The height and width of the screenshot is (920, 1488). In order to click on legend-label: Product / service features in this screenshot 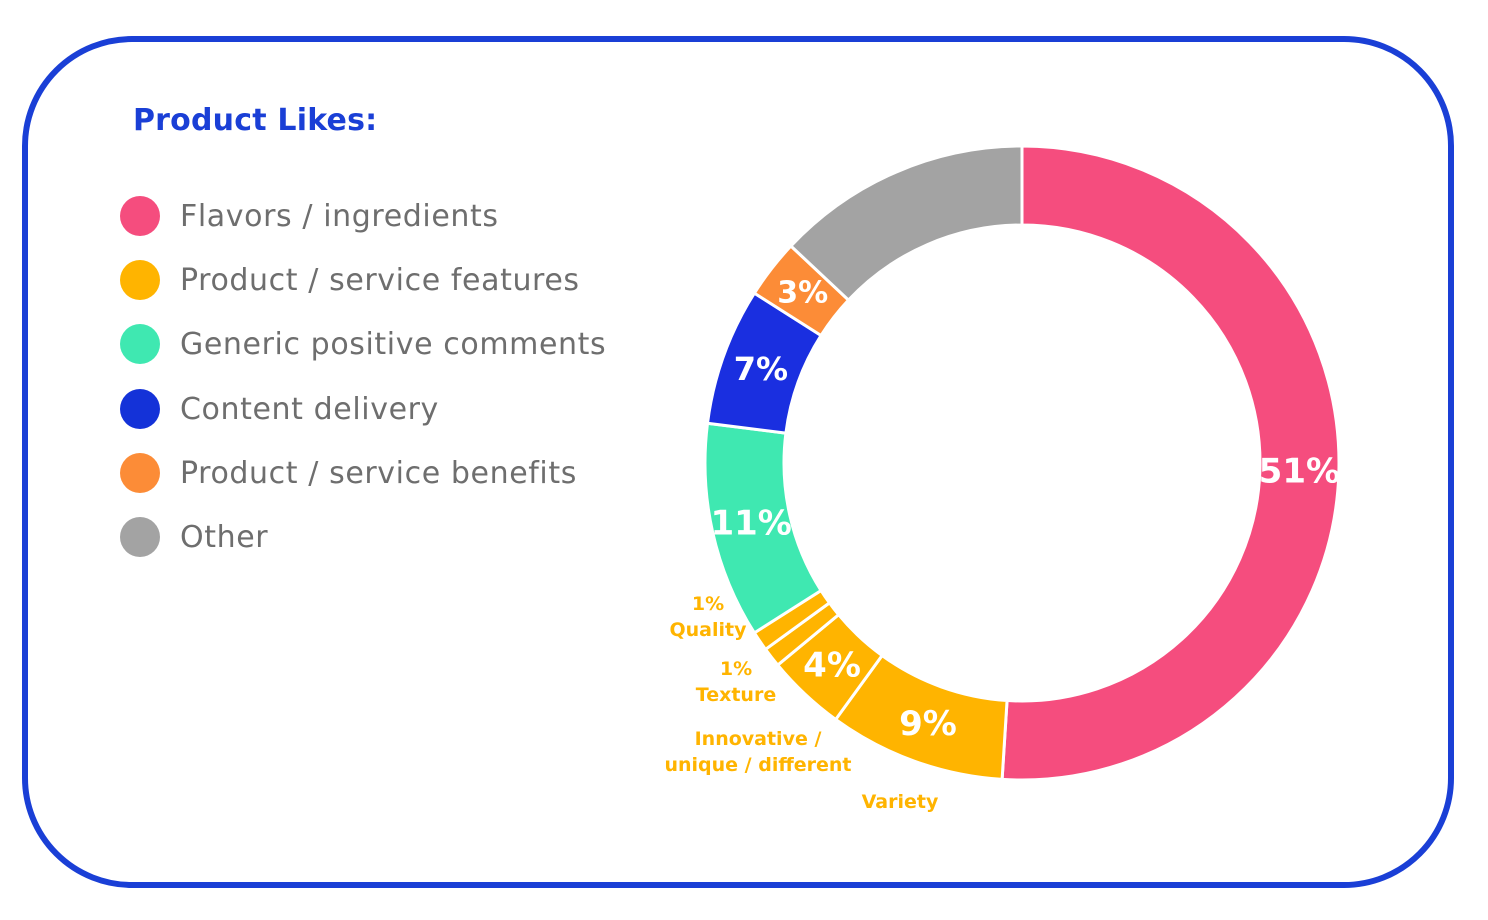, I will do `click(380, 280)`.